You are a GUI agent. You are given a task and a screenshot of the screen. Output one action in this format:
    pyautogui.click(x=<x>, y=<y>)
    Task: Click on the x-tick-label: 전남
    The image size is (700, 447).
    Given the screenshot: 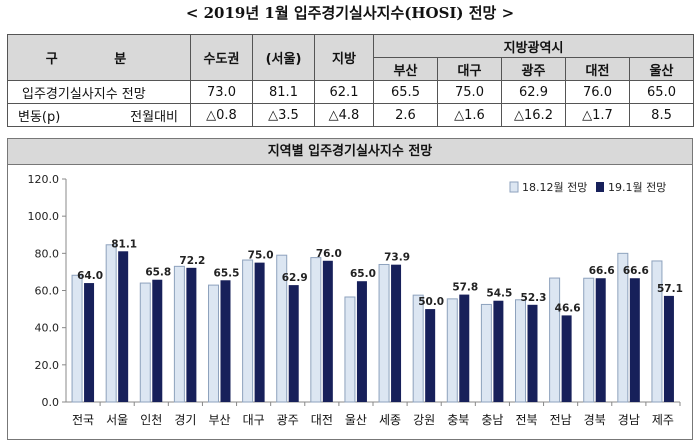 What is the action you would take?
    pyautogui.click(x=561, y=420)
    